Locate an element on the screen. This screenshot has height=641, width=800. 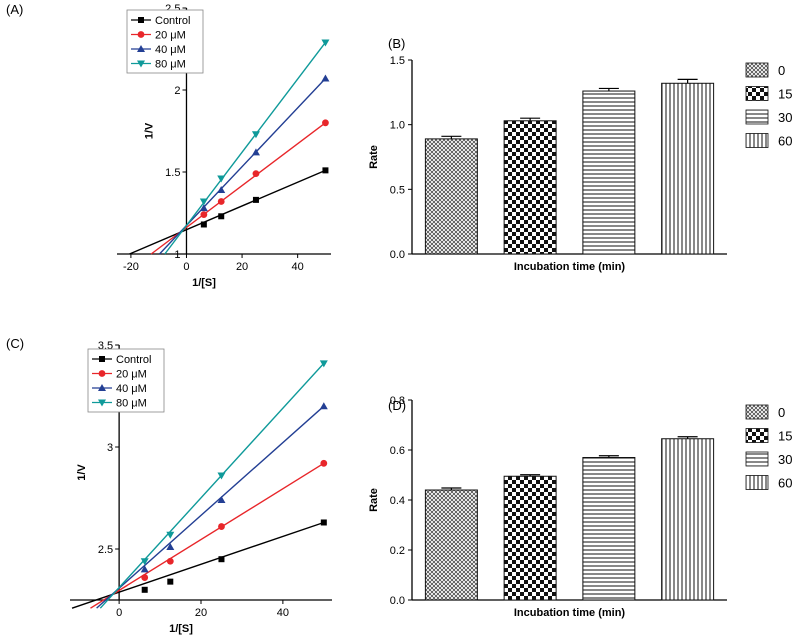
panel-label: (B) is located at coordinates (396, 43).